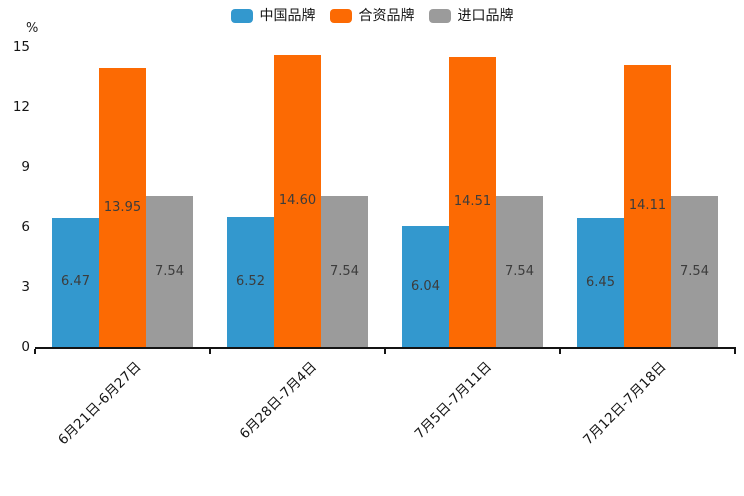 The width and height of the screenshot is (744, 496). I want to click on legend-item: 进口品牌, so click(471, 16).